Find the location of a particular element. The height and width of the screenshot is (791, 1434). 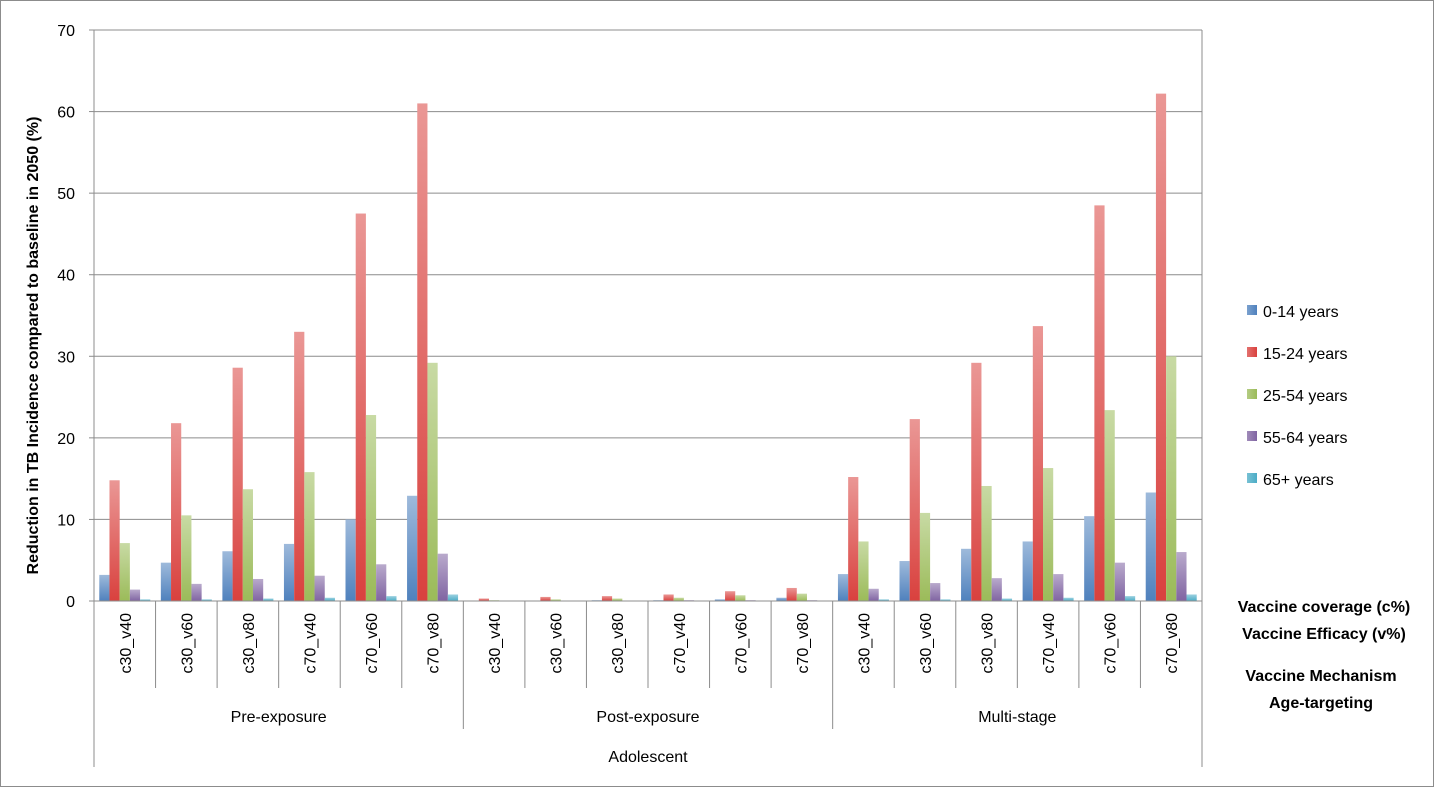

x-category-label: c30_v80 is located at coordinates (249, 643).